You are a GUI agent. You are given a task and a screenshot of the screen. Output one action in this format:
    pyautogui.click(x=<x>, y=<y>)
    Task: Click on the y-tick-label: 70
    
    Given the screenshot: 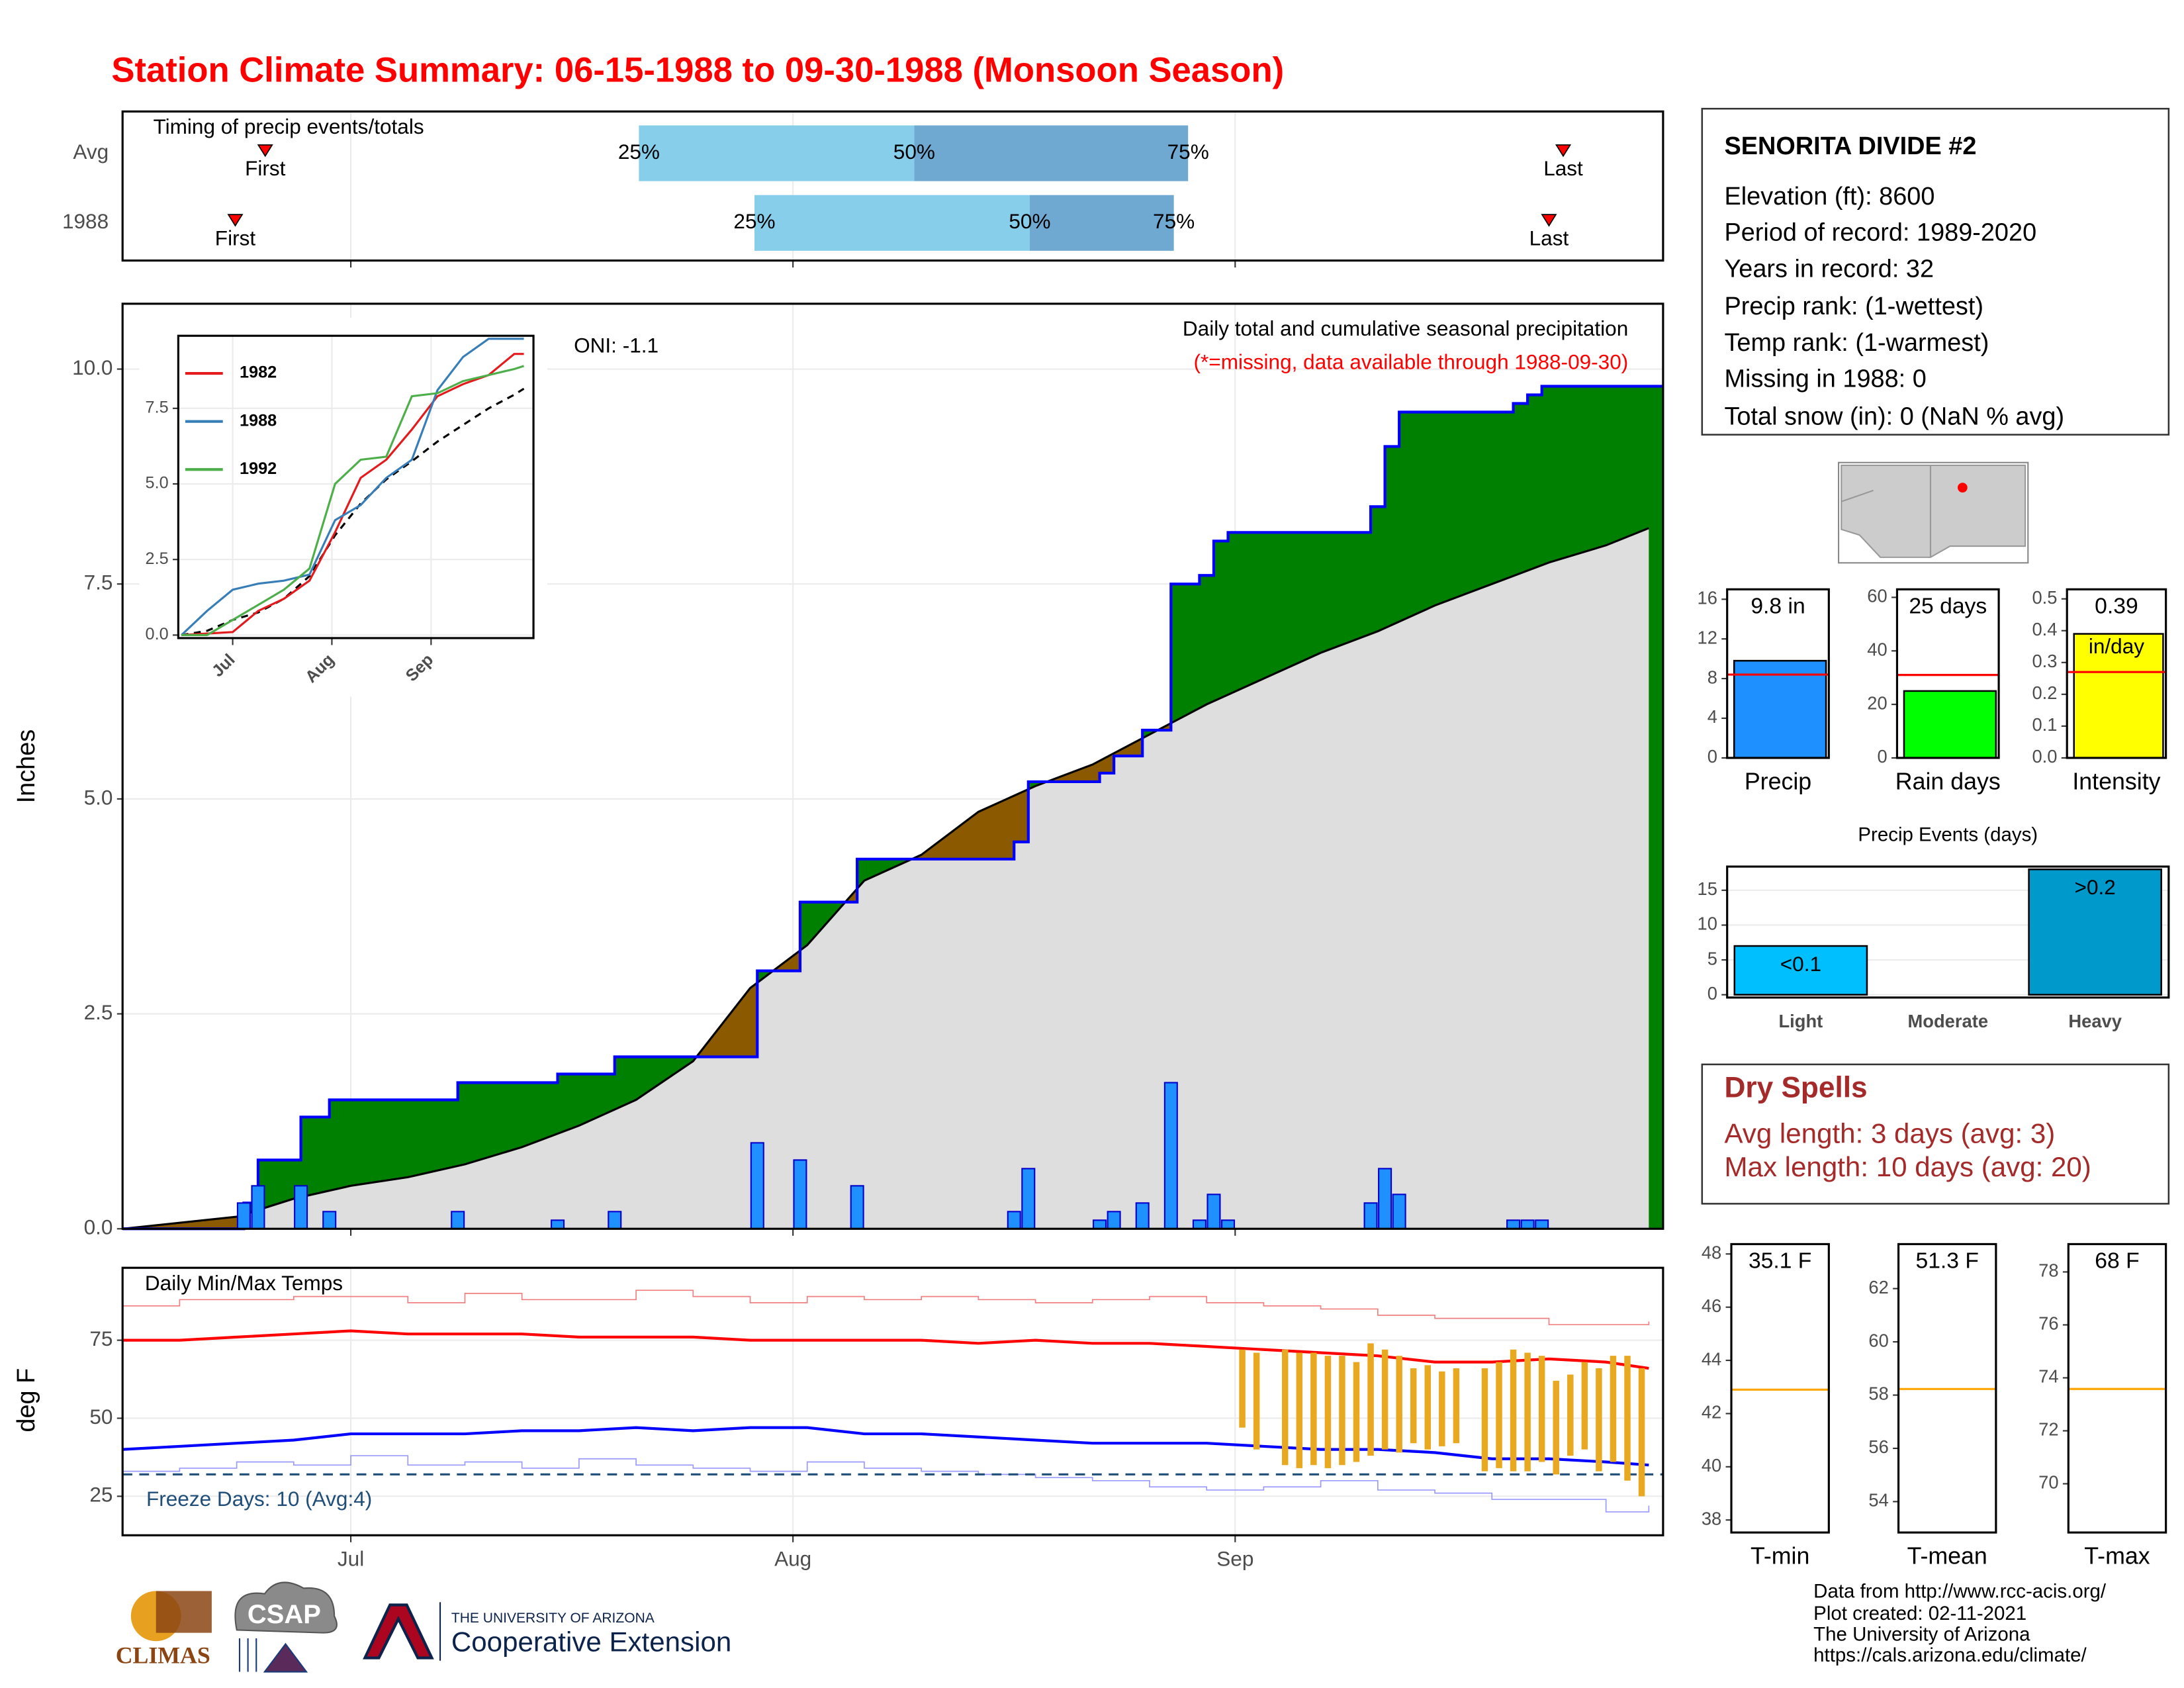 What is the action you would take?
    pyautogui.click(x=2048, y=1482)
    